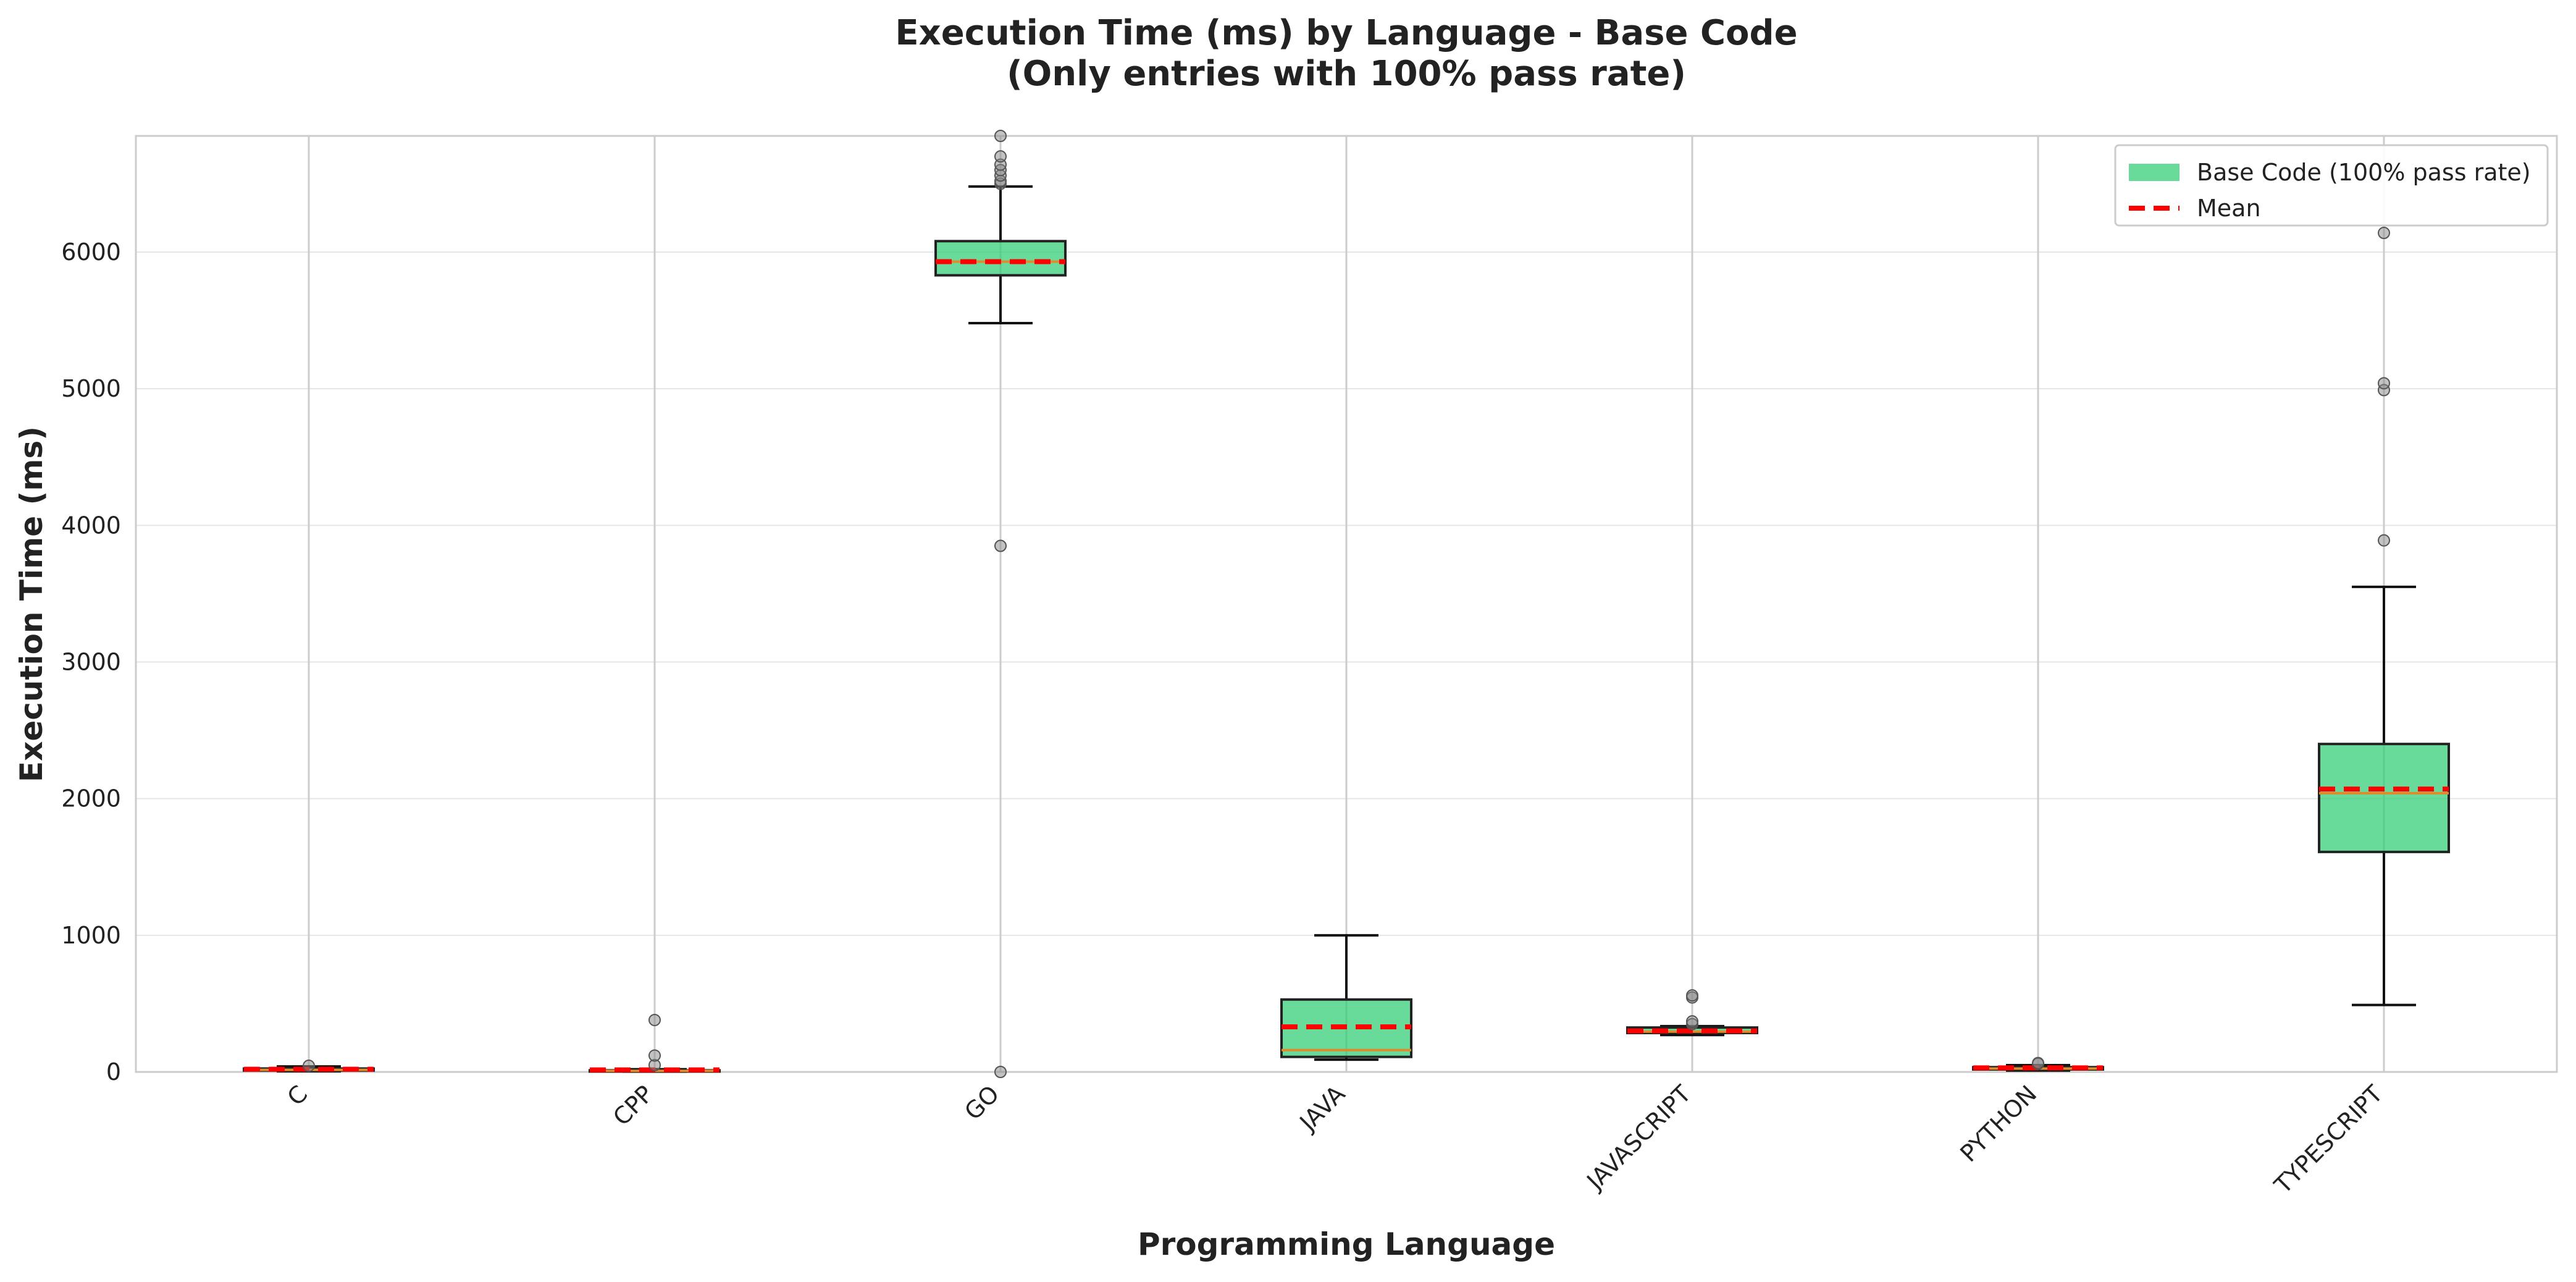  Describe the element at coordinates (2229, 208) in the screenshot. I see `legend-label: Mean` at that location.